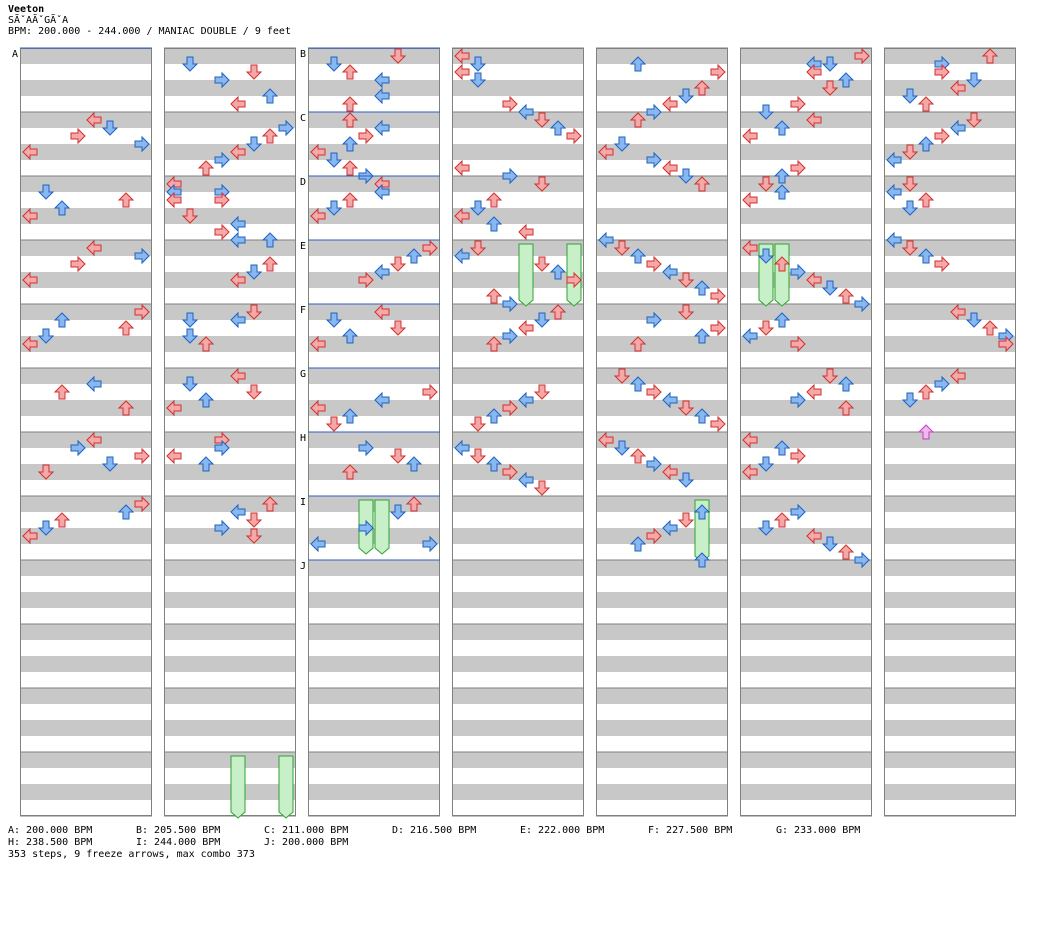  What do you see at coordinates (303, 310) in the screenshot?
I see `bpm-section-label: F` at bounding box center [303, 310].